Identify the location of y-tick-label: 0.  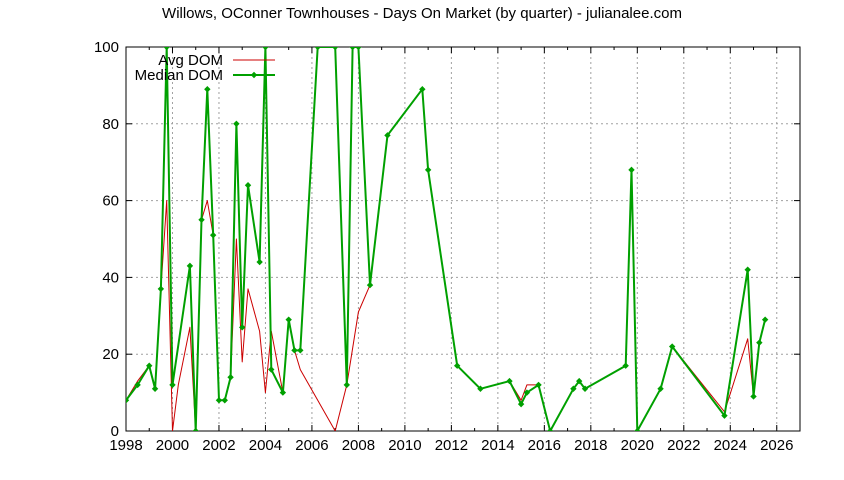
(115, 431).